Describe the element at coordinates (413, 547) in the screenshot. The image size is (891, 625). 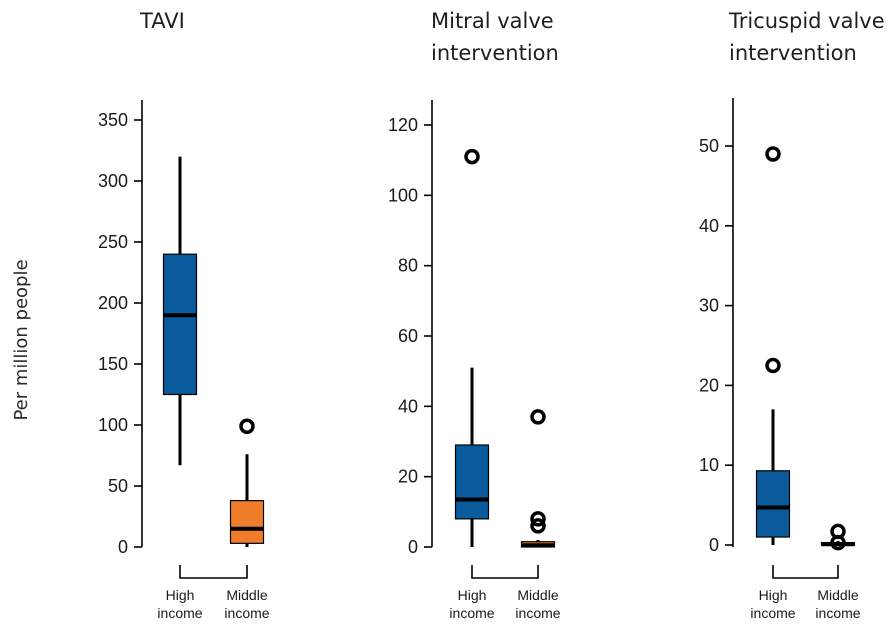
I see `y-tick-label-mitral: 0` at that location.